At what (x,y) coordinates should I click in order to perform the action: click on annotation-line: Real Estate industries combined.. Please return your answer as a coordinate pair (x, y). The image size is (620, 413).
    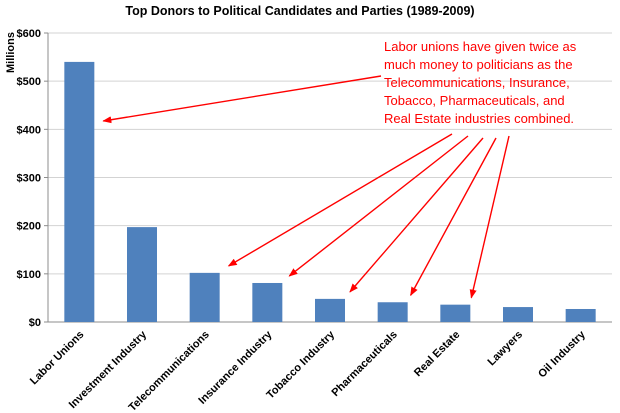
    Looking at the image, I should click on (479, 118).